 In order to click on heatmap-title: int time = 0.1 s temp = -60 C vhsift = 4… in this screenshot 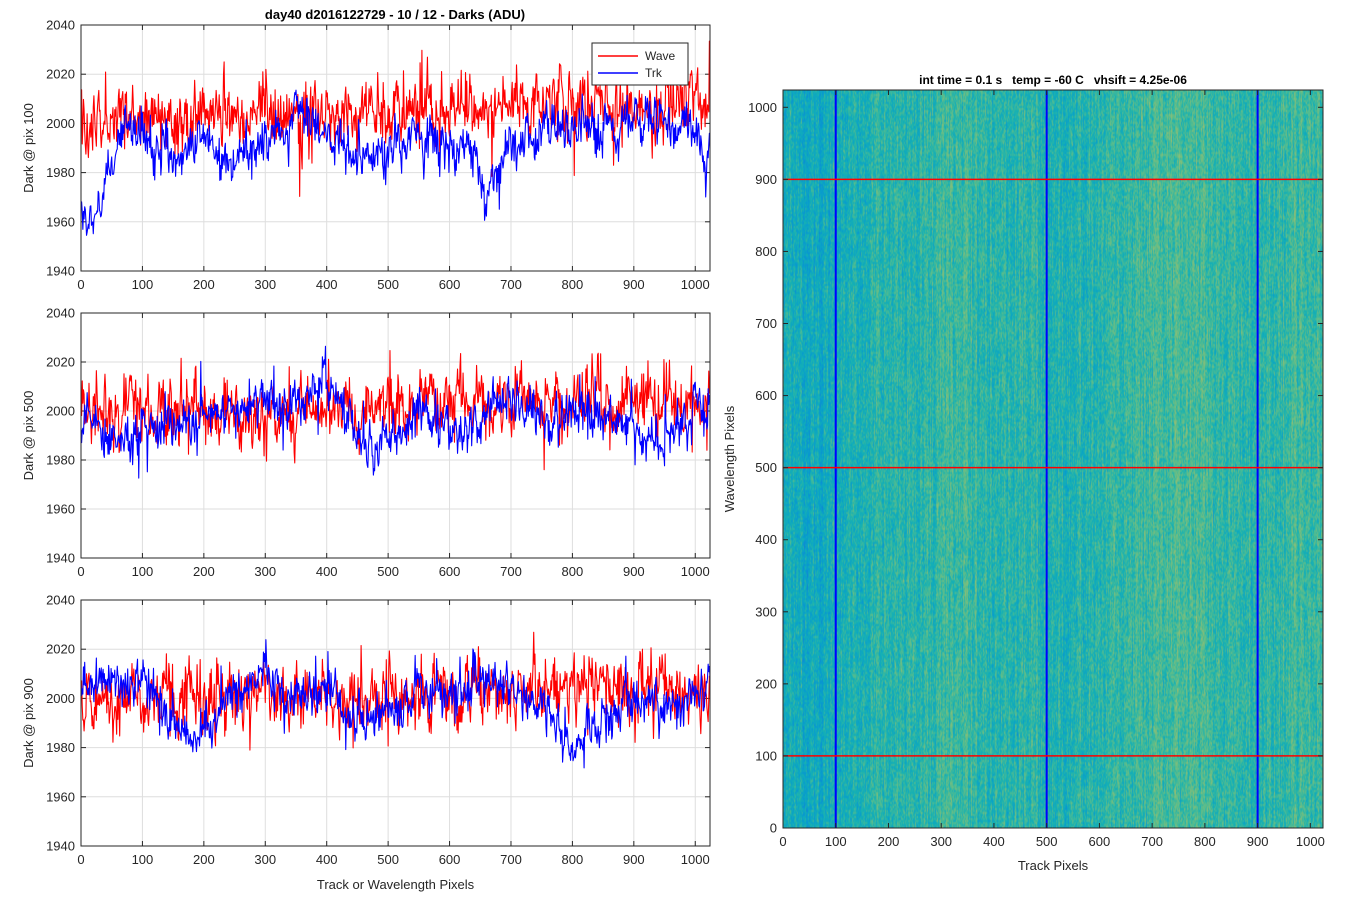, I will do `click(1053, 80)`.